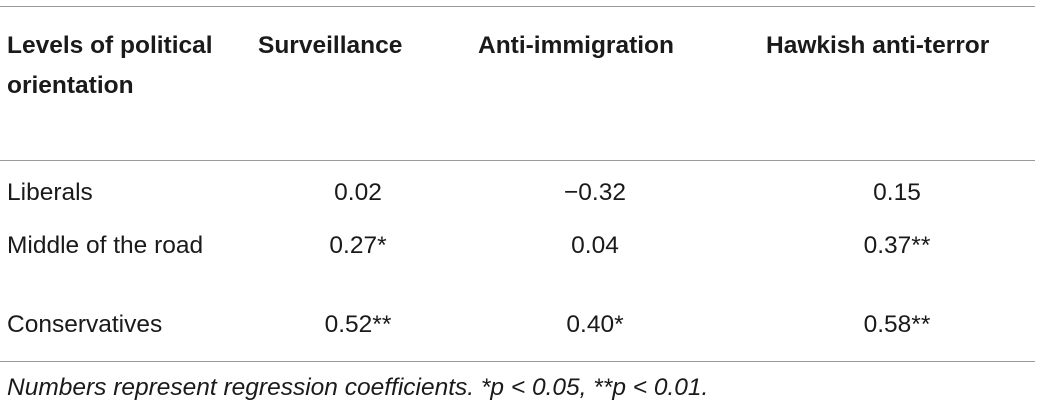 The width and height of the screenshot is (1039, 409). What do you see at coordinates (517, 361) in the screenshot?
I see `table-bottom-rule` at bounding box center [517, 361].